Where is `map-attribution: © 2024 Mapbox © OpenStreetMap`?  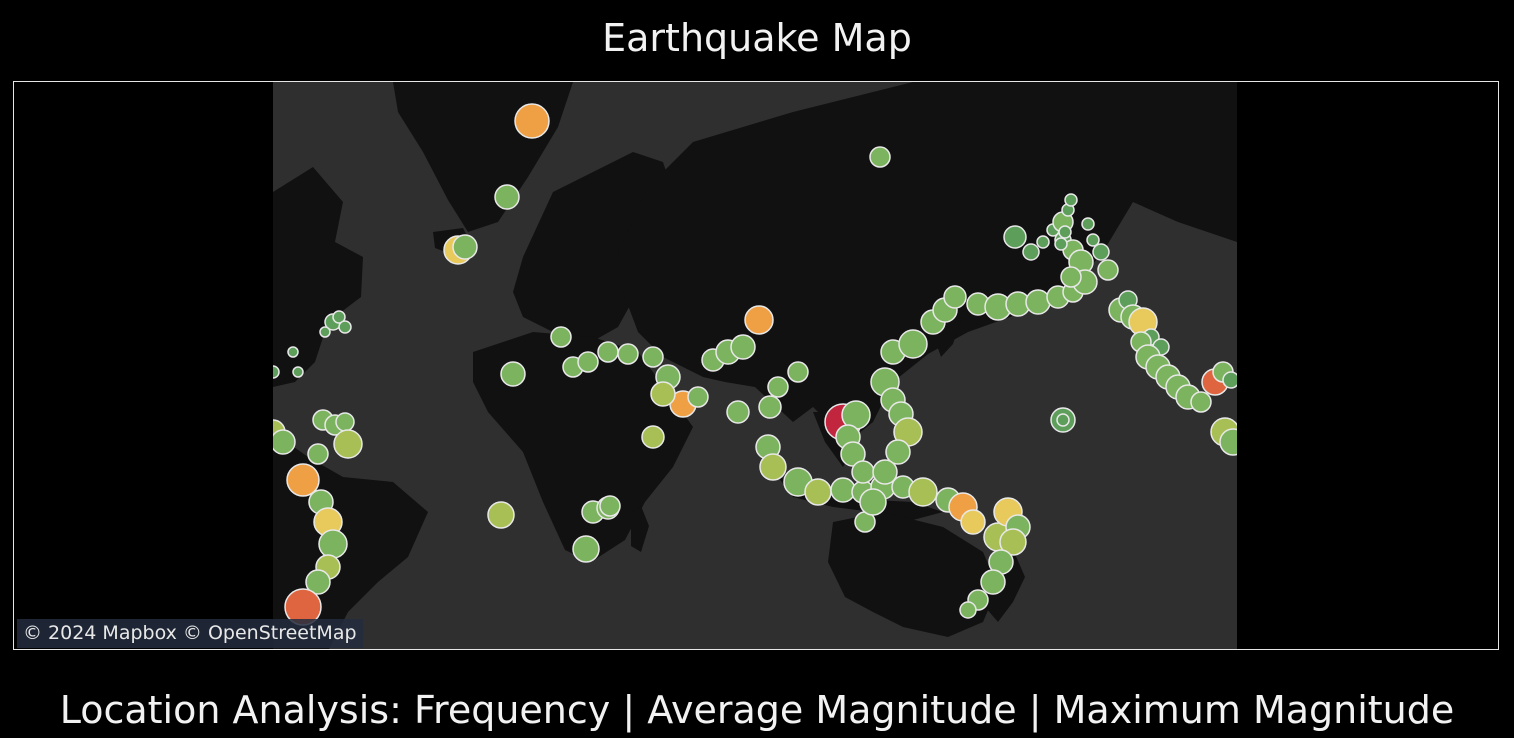
map-attribution: © 2024 Mapbox © OpenStreetMap is located at coordinates (190, 633).